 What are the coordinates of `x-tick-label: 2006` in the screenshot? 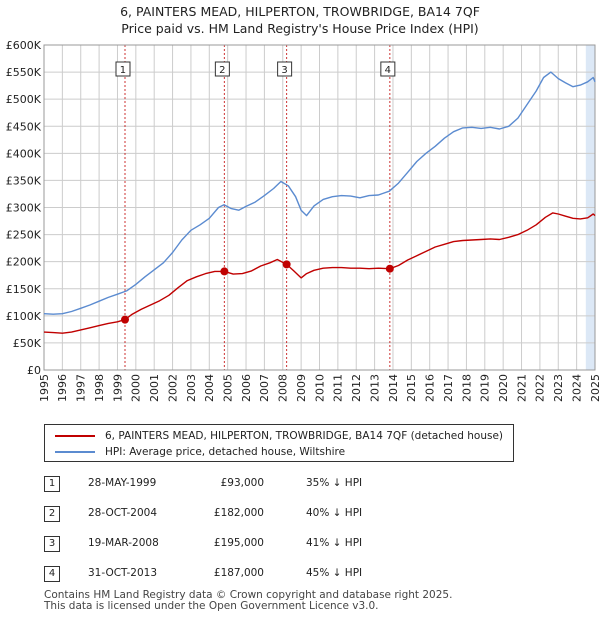 It's located at (246, 388).